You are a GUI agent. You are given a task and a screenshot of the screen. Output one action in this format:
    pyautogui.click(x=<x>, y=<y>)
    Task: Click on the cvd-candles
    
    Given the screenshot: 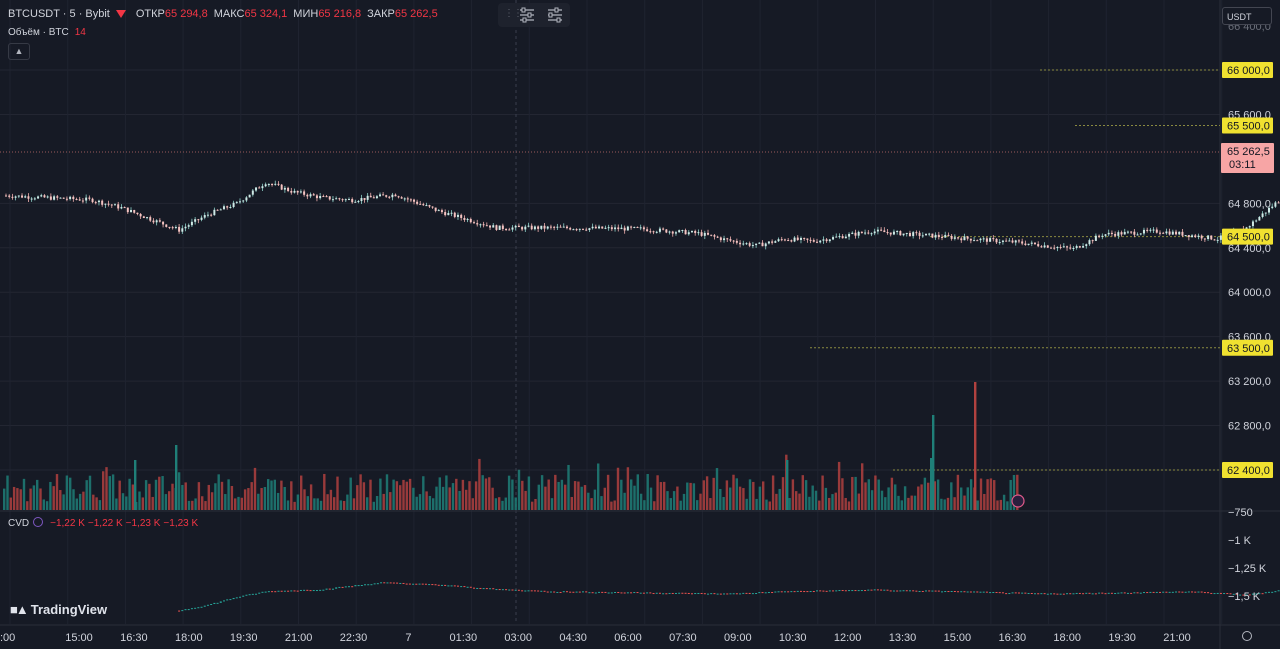 What is the action you would take?
    pyautogui.click(x=729, y=597)
    